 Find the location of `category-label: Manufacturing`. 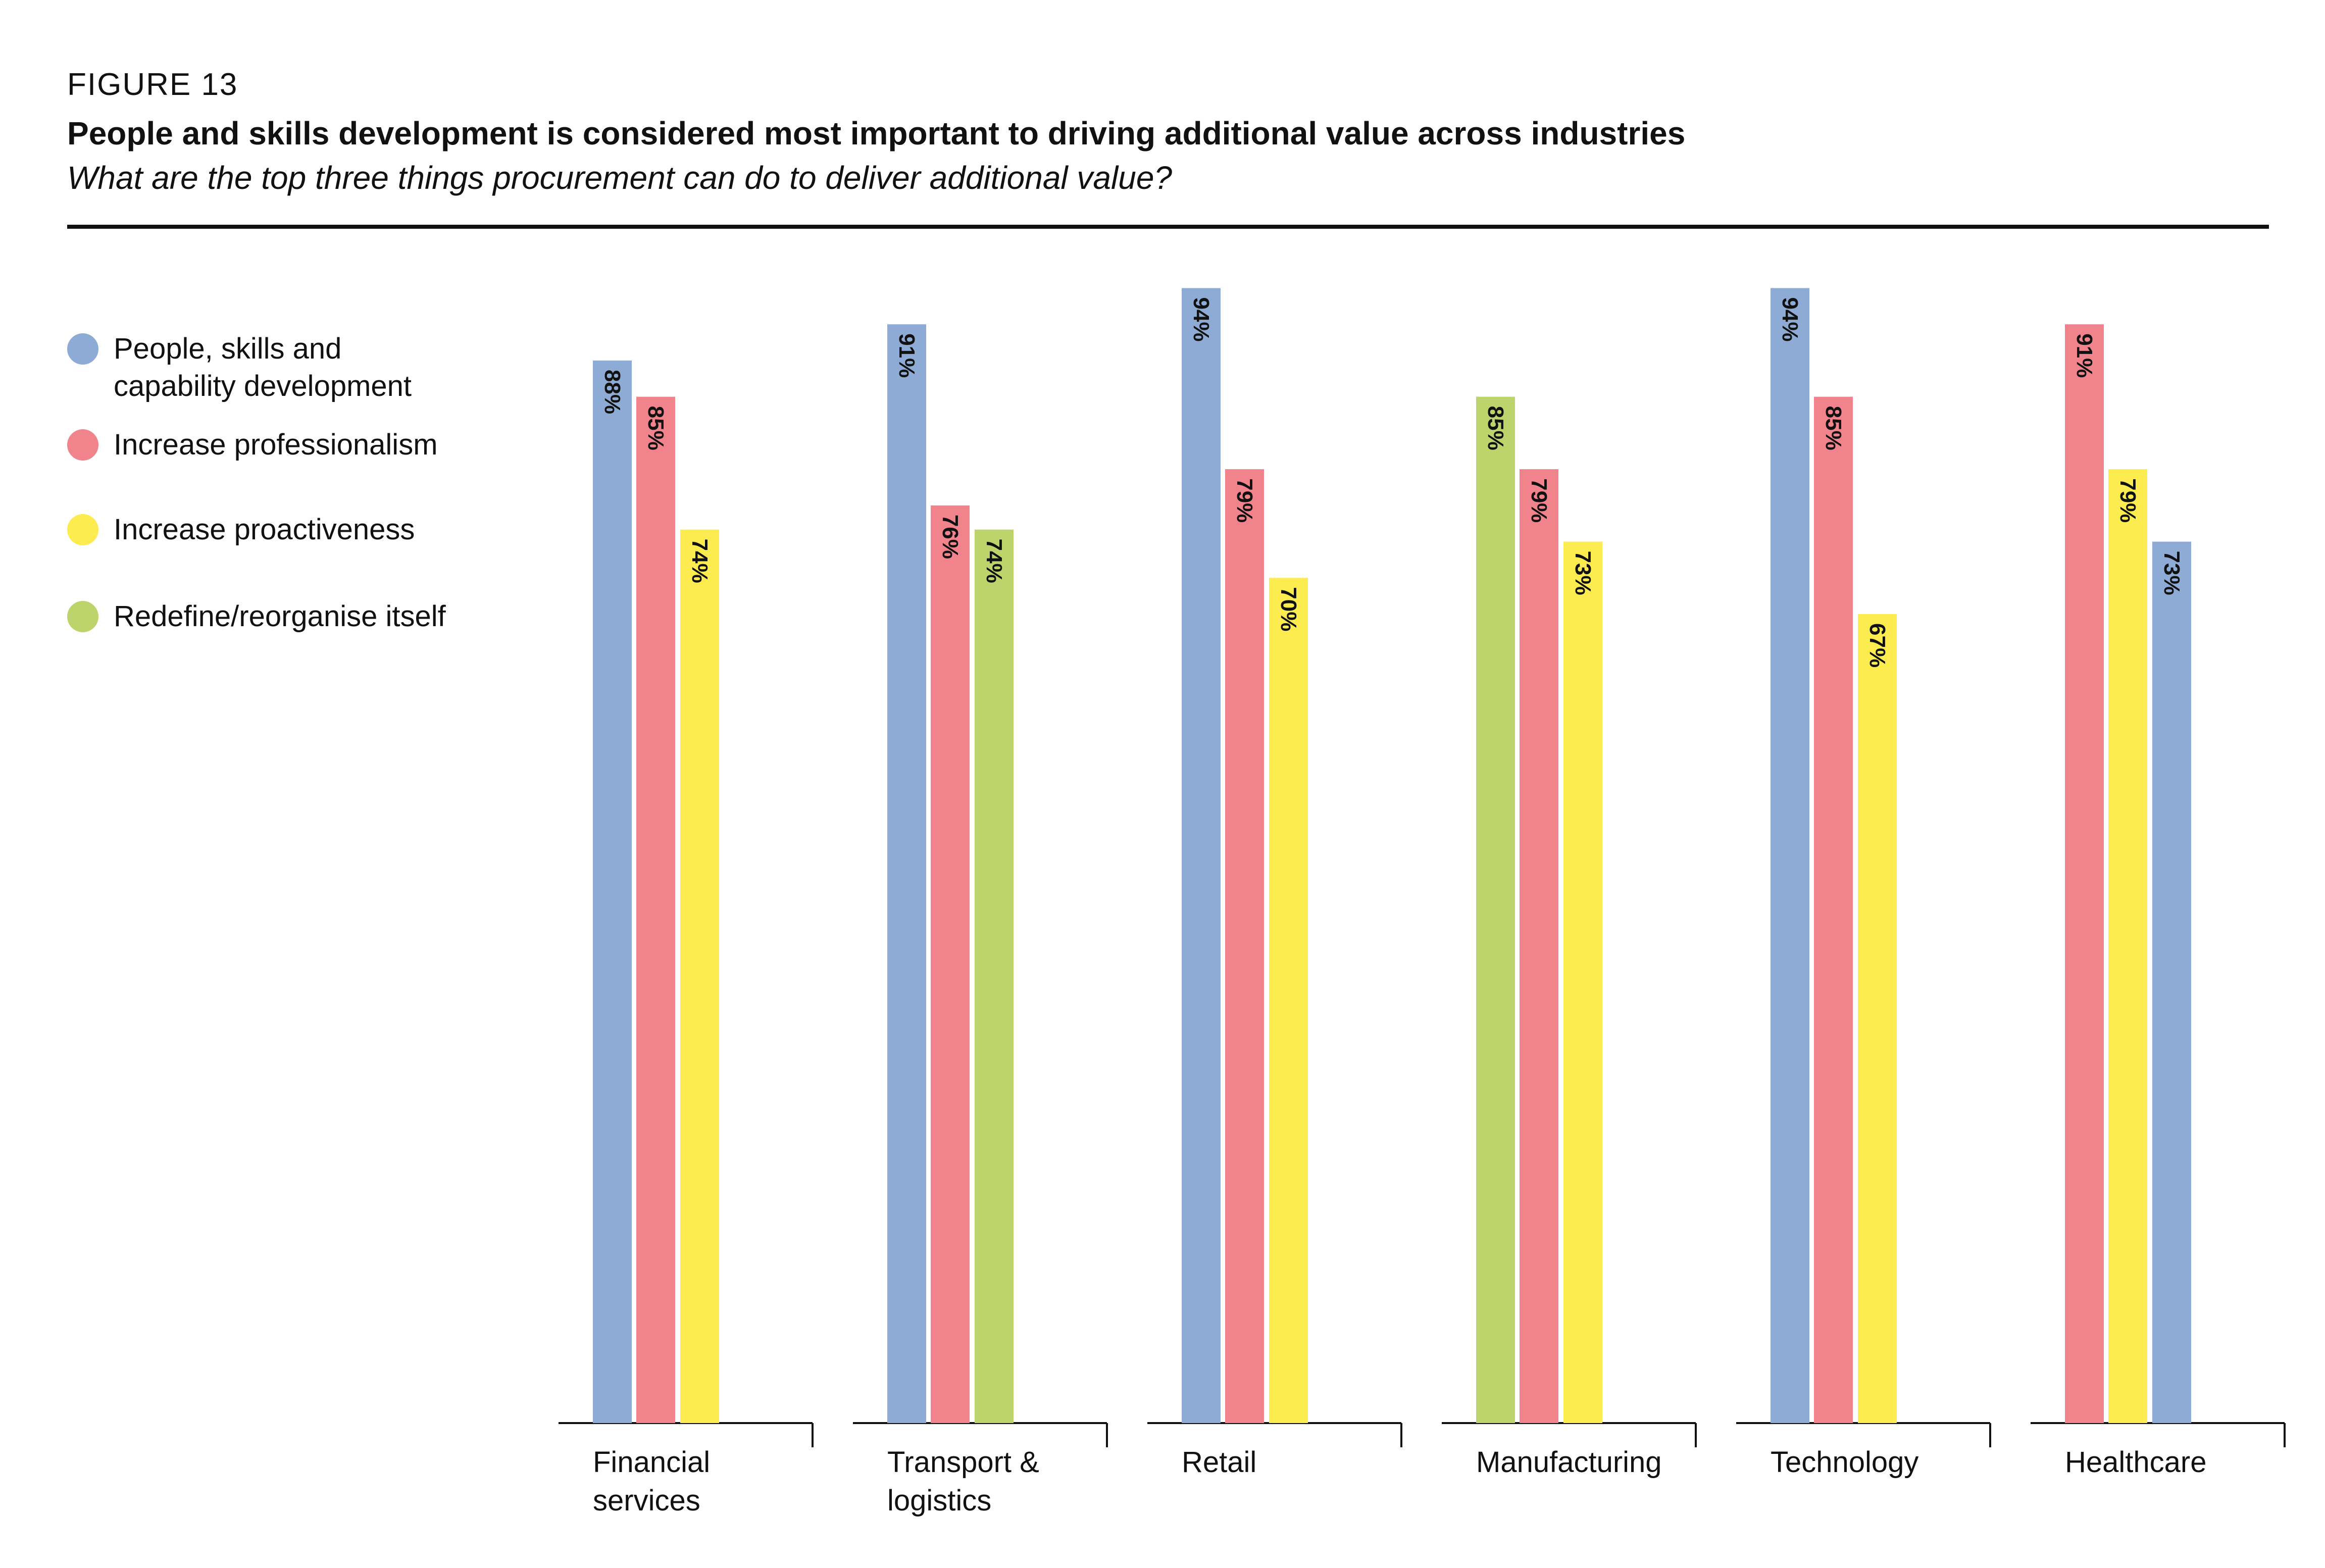

category-label: Manufacturing is located at coordinates (1569, 1462).